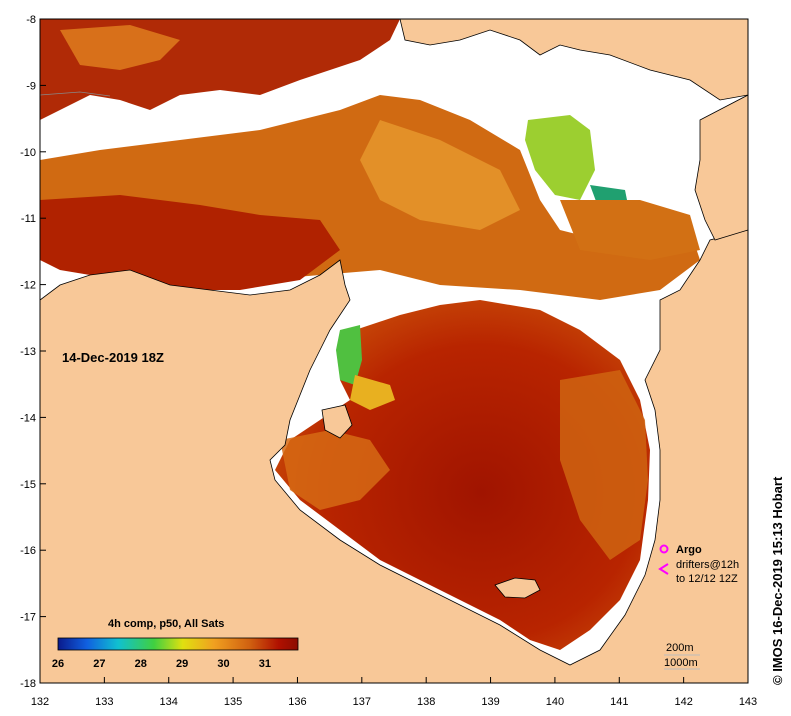  What do you see at coordinates (721, 167) in the screenshot?
I see `land-cape-york` at bounding box center [721, 167].